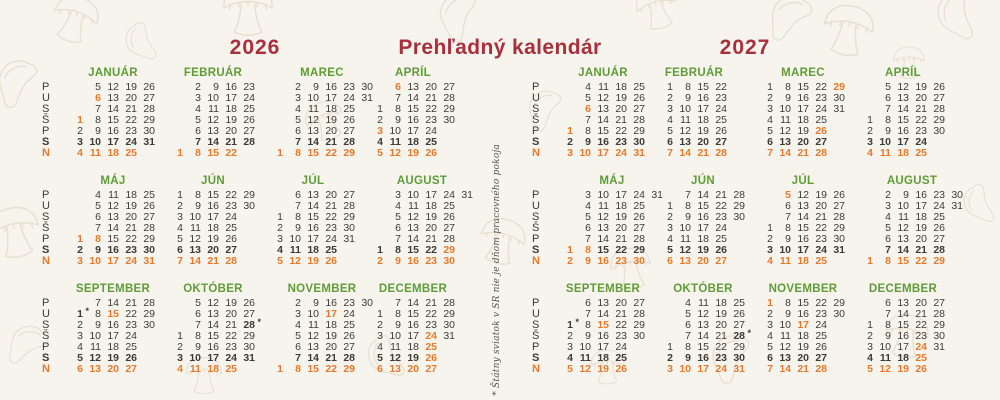 This screenshot has height=400, width=1000. I want to click on day-cell: 14, so click(603, 239).